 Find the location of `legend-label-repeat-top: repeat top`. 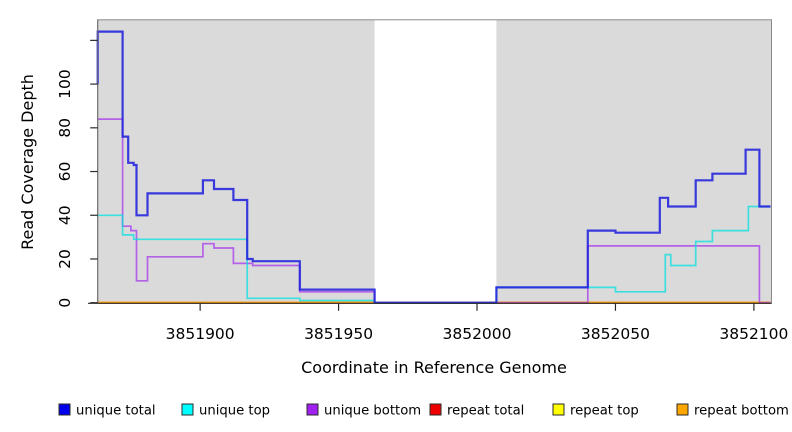

legend-label-repeat-top: repeat top is located at coordinates (604, 411).